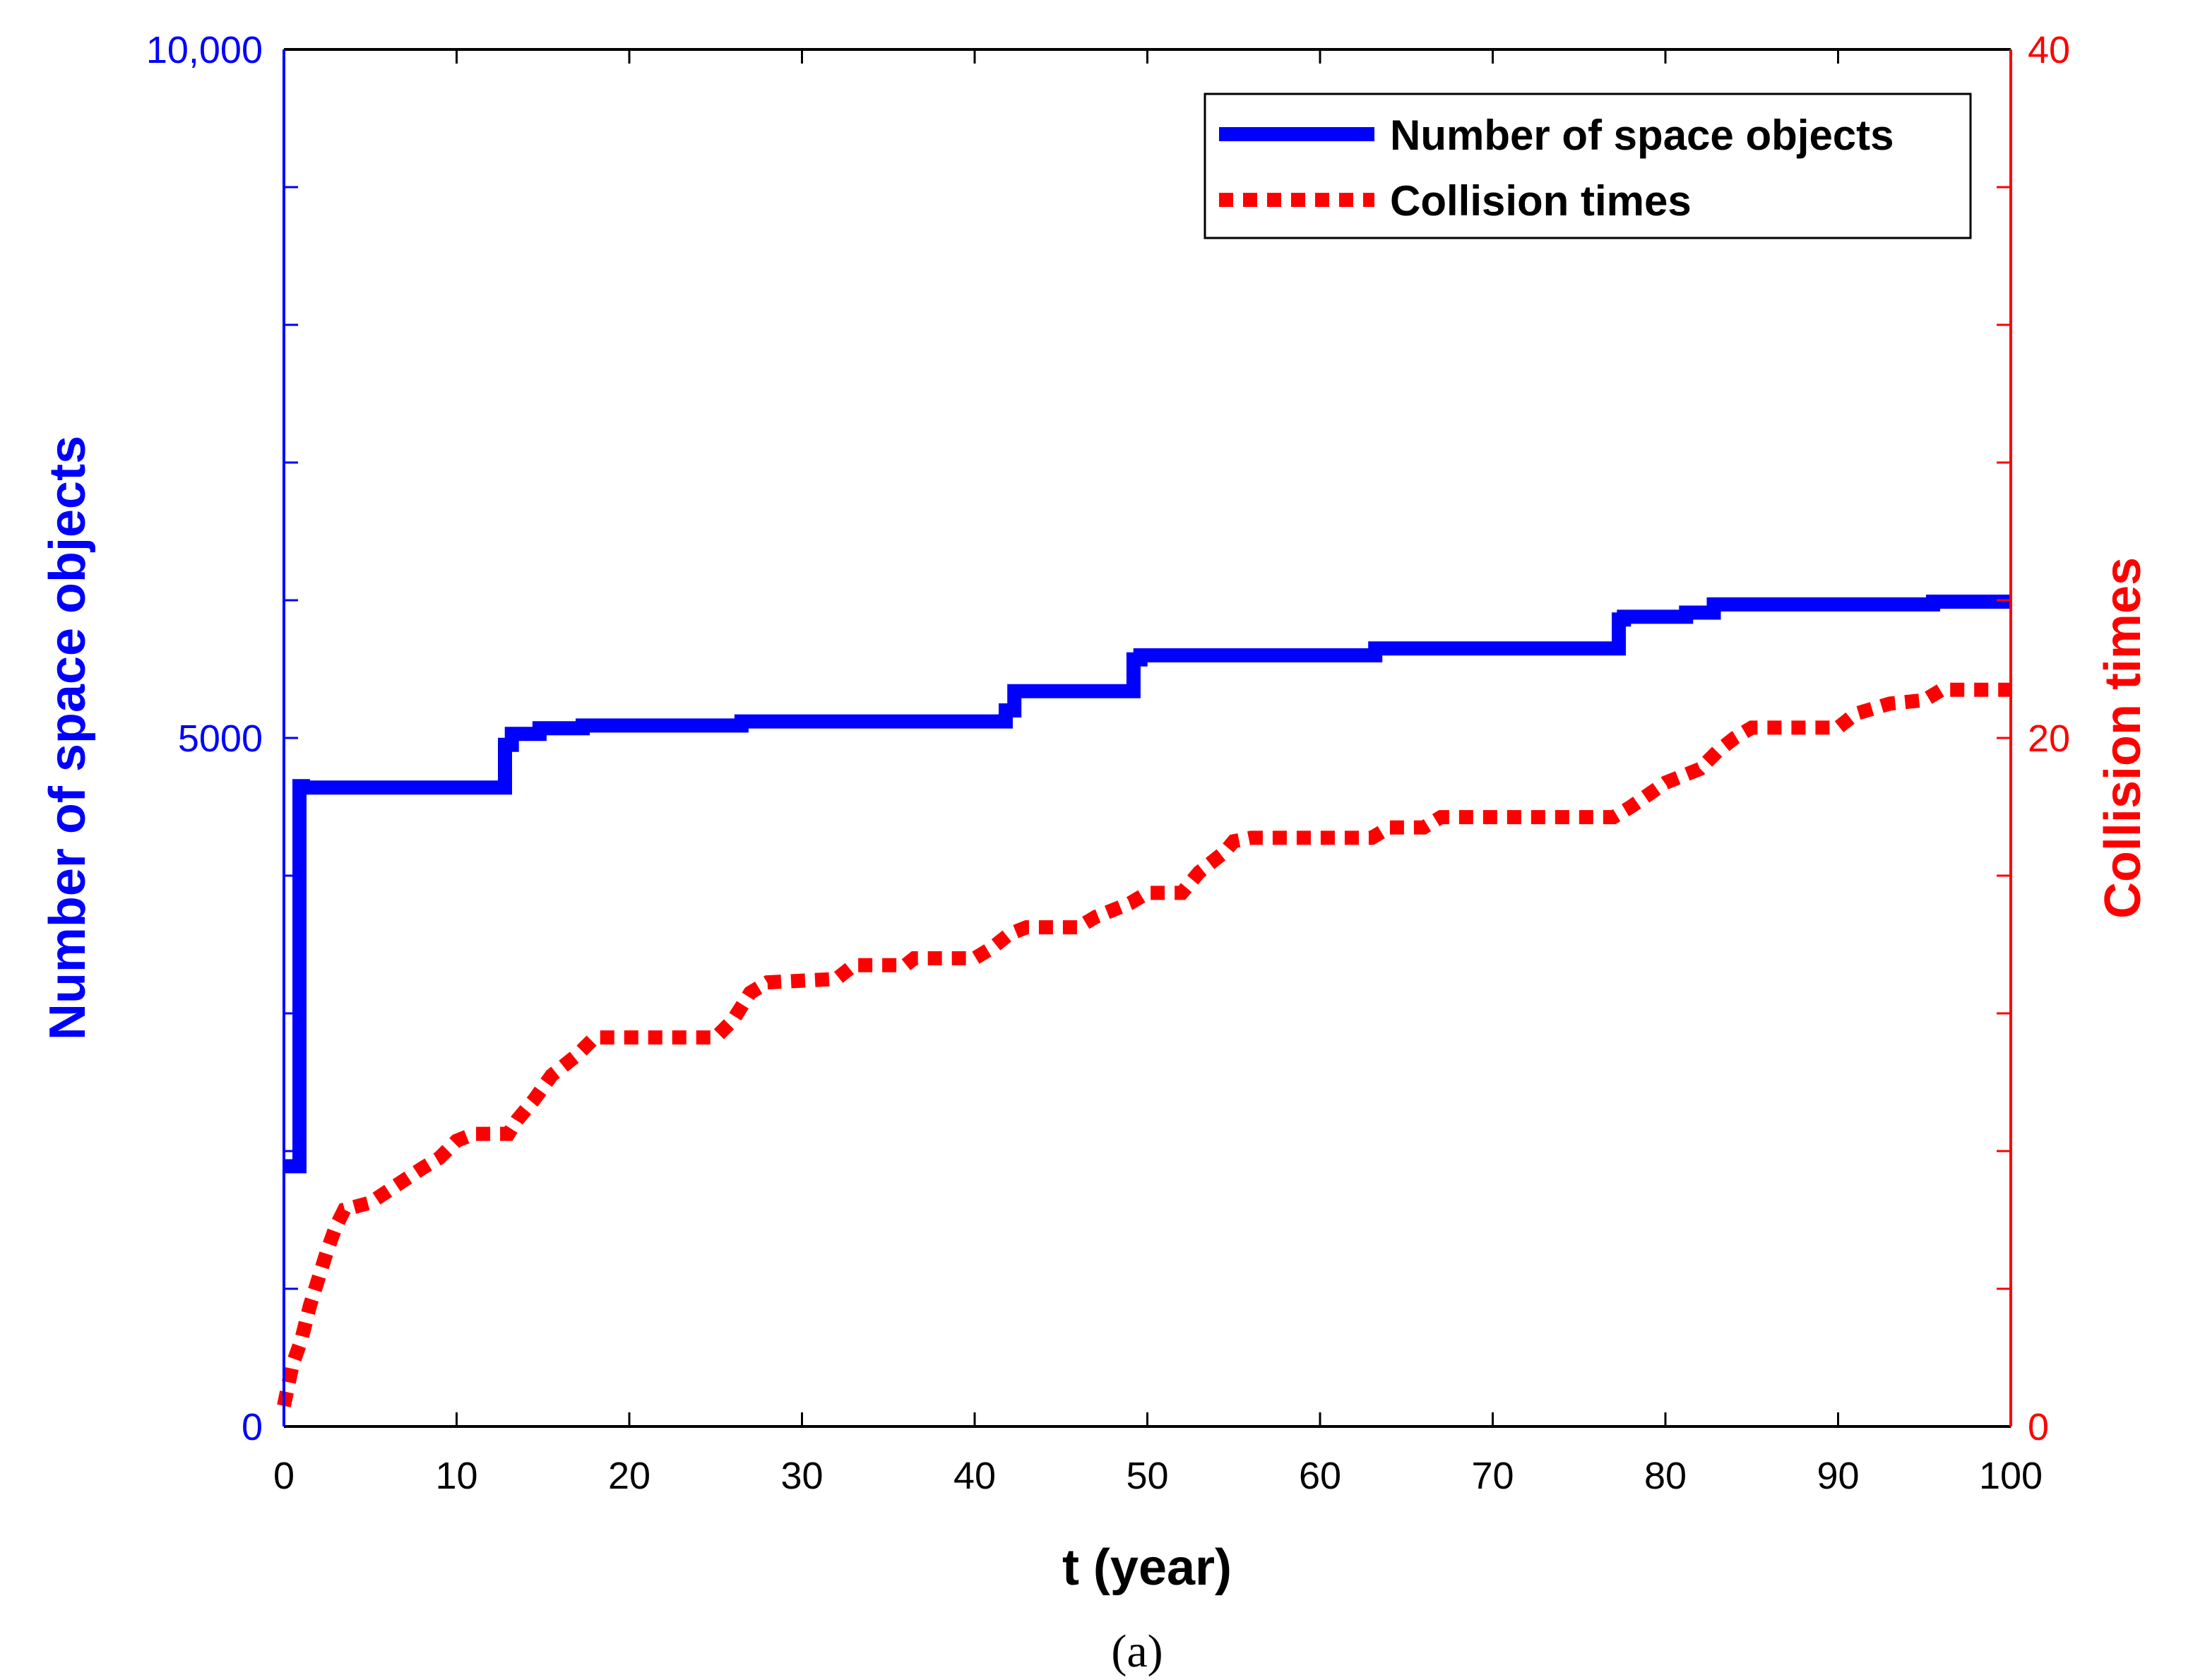  Describe the element at coordinates (68, 738) in the screenshot. I see `y-axis-left-title: Number of space objects` at that location.